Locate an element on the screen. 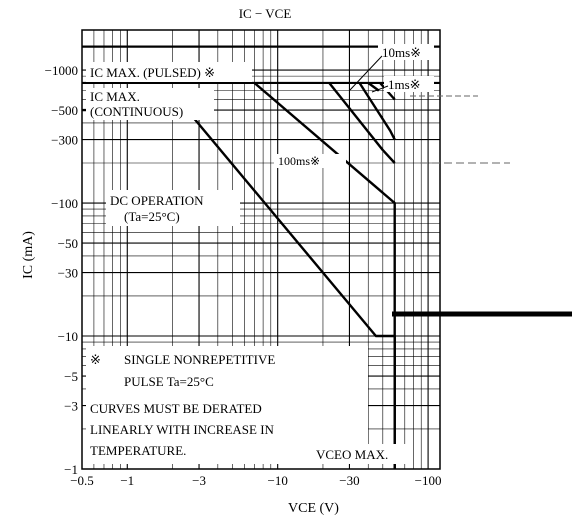 This screenshot has height=520, width=574. ms1-leader is located at coordinates (380, 89).